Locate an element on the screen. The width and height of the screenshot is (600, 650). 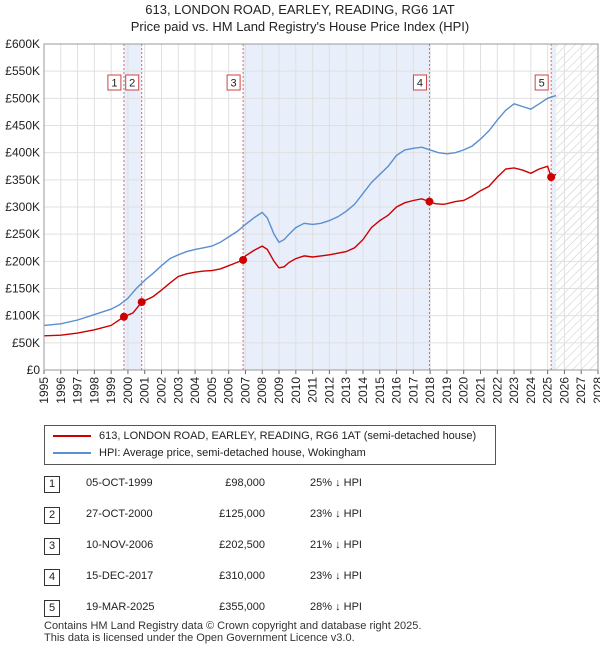
sale-marker-label: 2 is located at coordinates (132, 84).